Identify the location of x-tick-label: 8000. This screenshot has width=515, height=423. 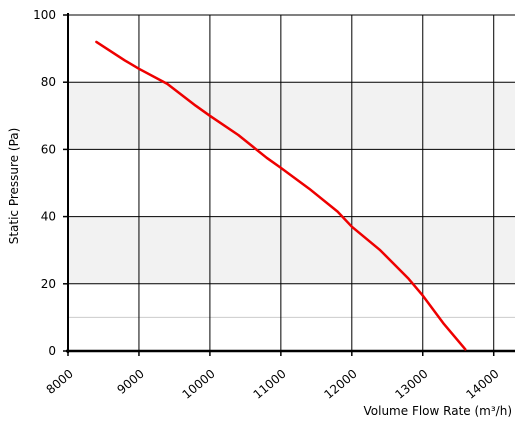
(60, 382).